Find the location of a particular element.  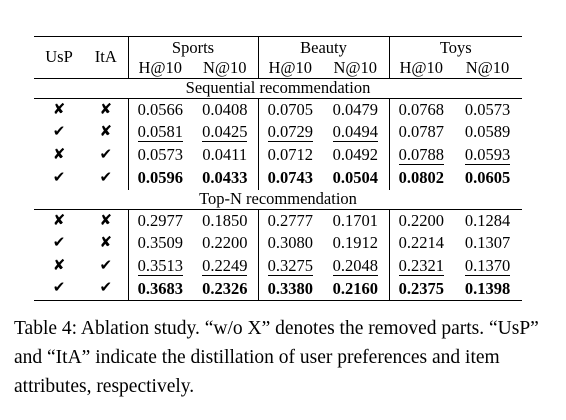

value-text: 0.0479 is located at coordinates (355, 109).